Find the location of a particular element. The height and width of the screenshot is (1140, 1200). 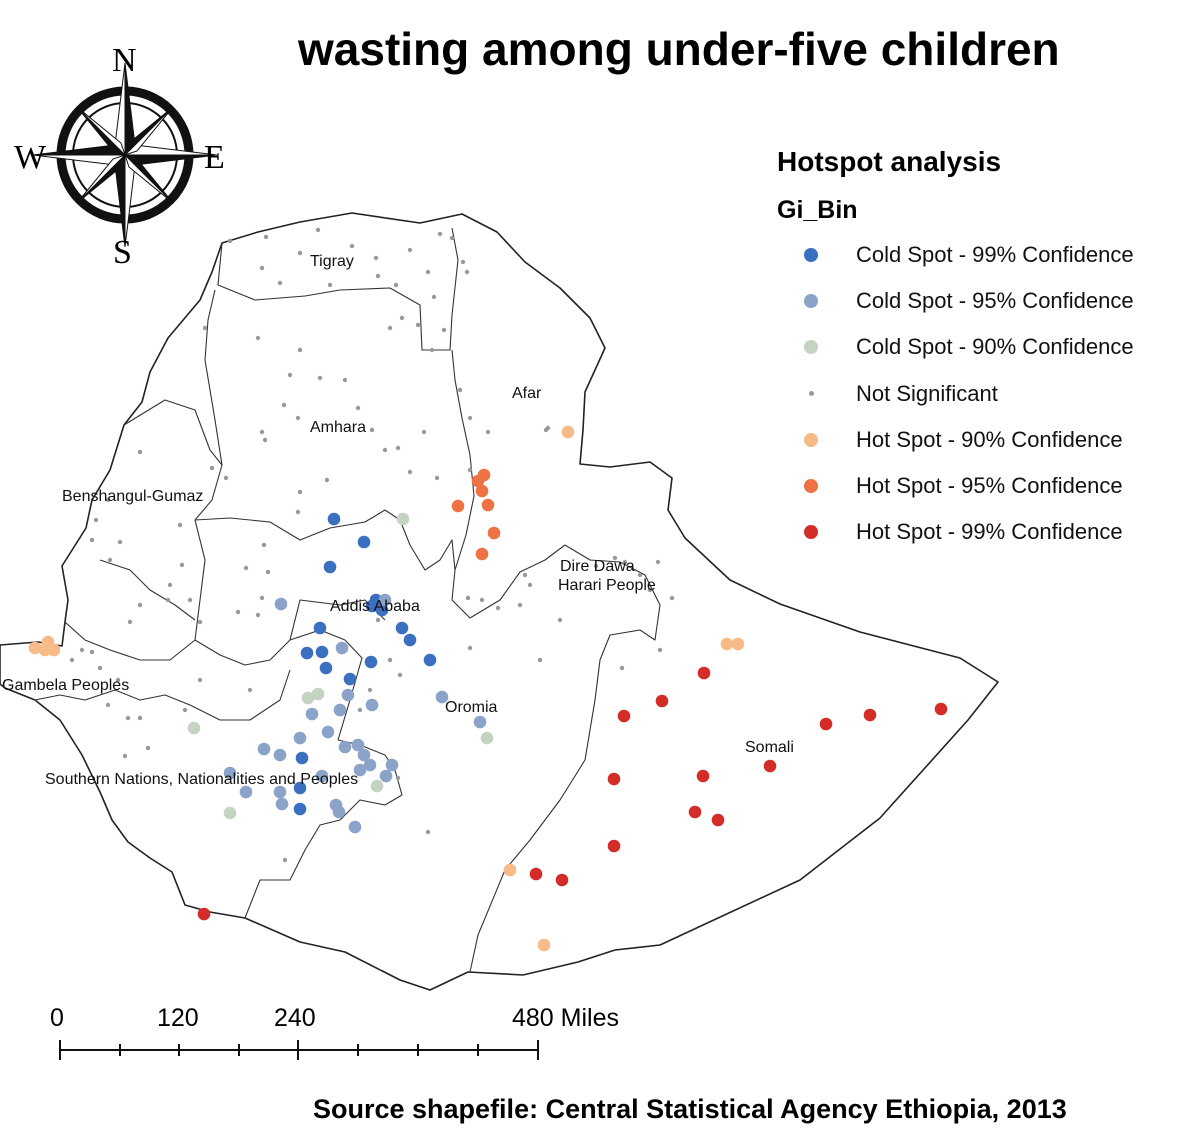

legend-item-cold-90: Cold Spot - 90% Confidence is located at coordinates (995, 347).